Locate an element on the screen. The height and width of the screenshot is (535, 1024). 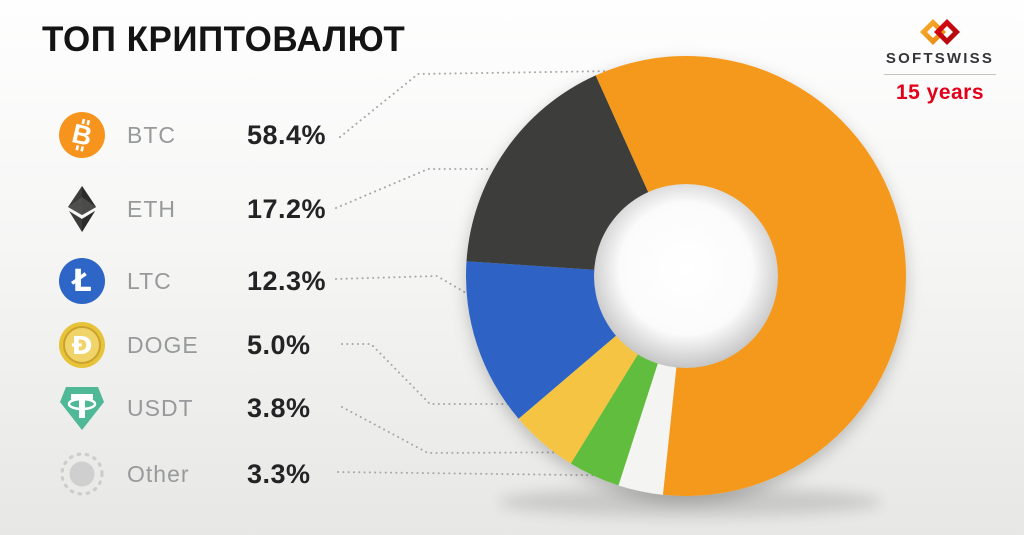
eth-diamond-icon is located at coordinates (82, 209).